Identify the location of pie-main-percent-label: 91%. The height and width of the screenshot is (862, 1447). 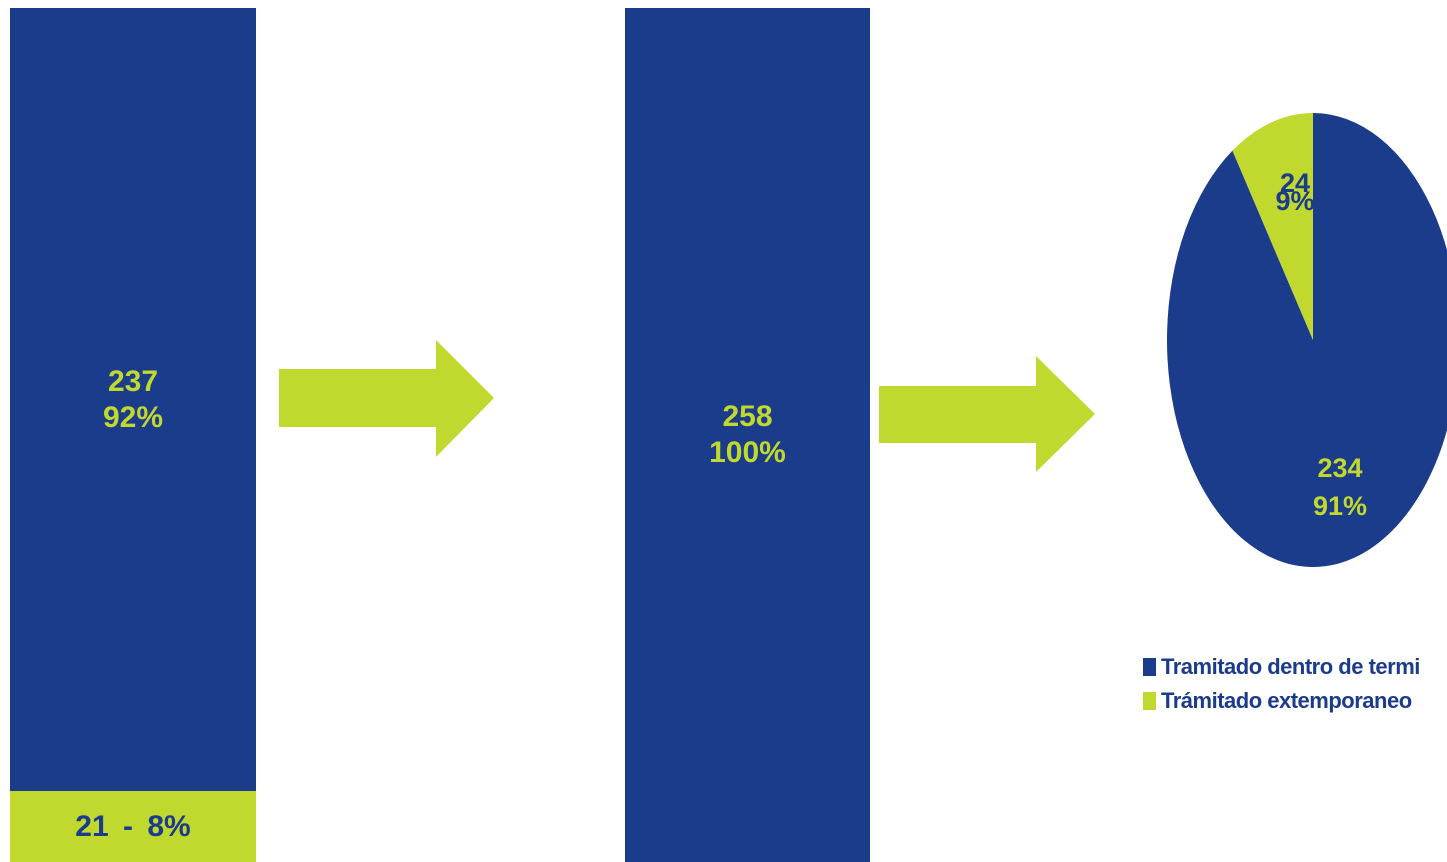
(1340, 506).